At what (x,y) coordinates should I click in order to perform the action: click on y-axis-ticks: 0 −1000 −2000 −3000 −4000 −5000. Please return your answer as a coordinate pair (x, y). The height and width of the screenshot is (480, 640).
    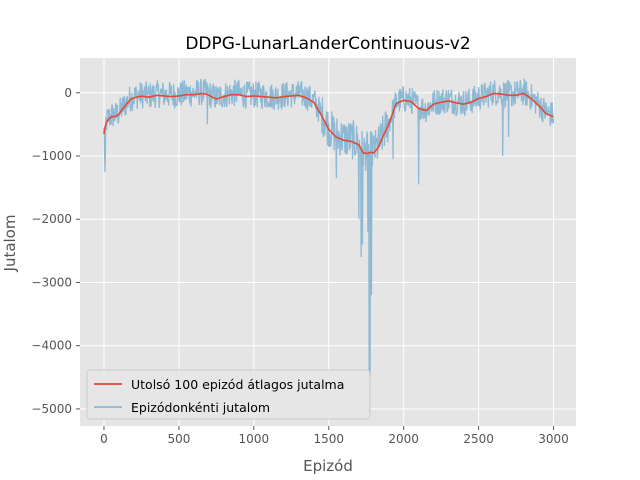
    Looking at the image, I should click on (55, 251).